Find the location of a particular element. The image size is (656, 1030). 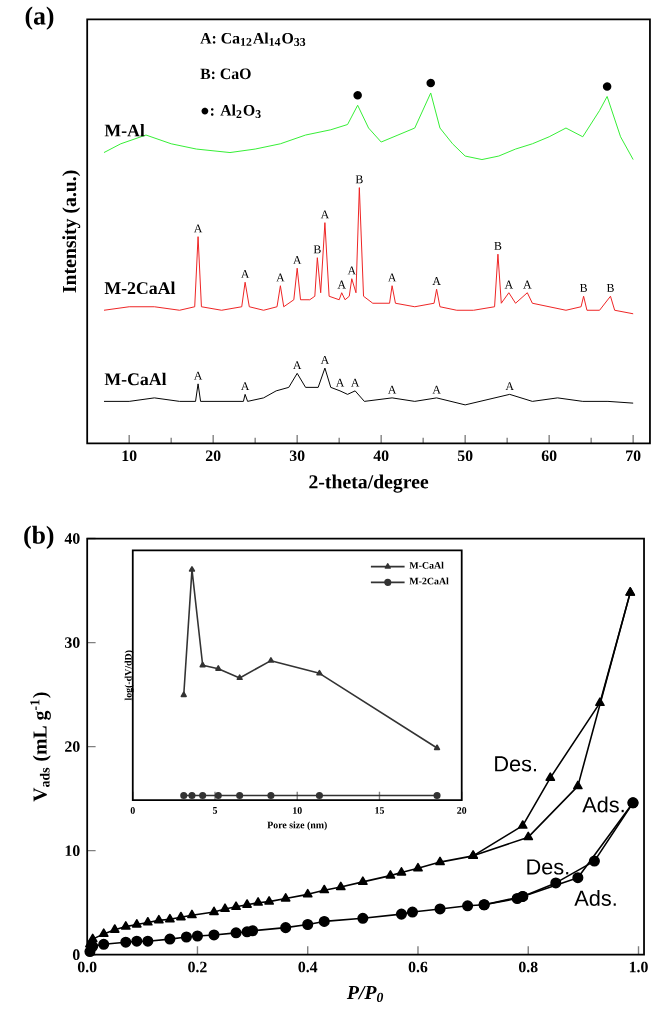

y-axis-title: Intensity (a.u.) is located at coordinates (71, 231).